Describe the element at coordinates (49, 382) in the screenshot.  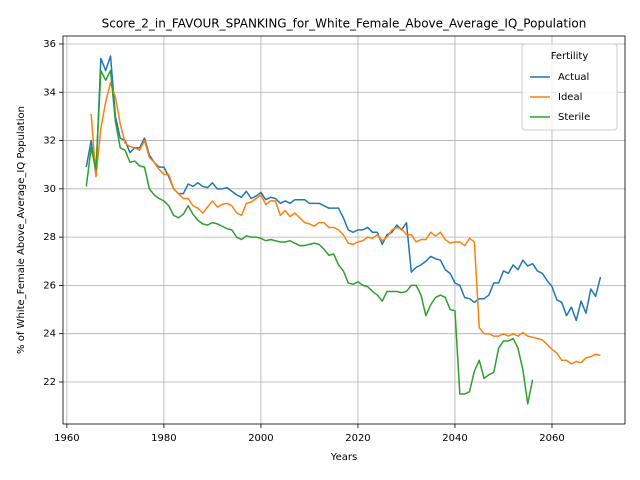
I see `y-tick-label: 22` at that location.